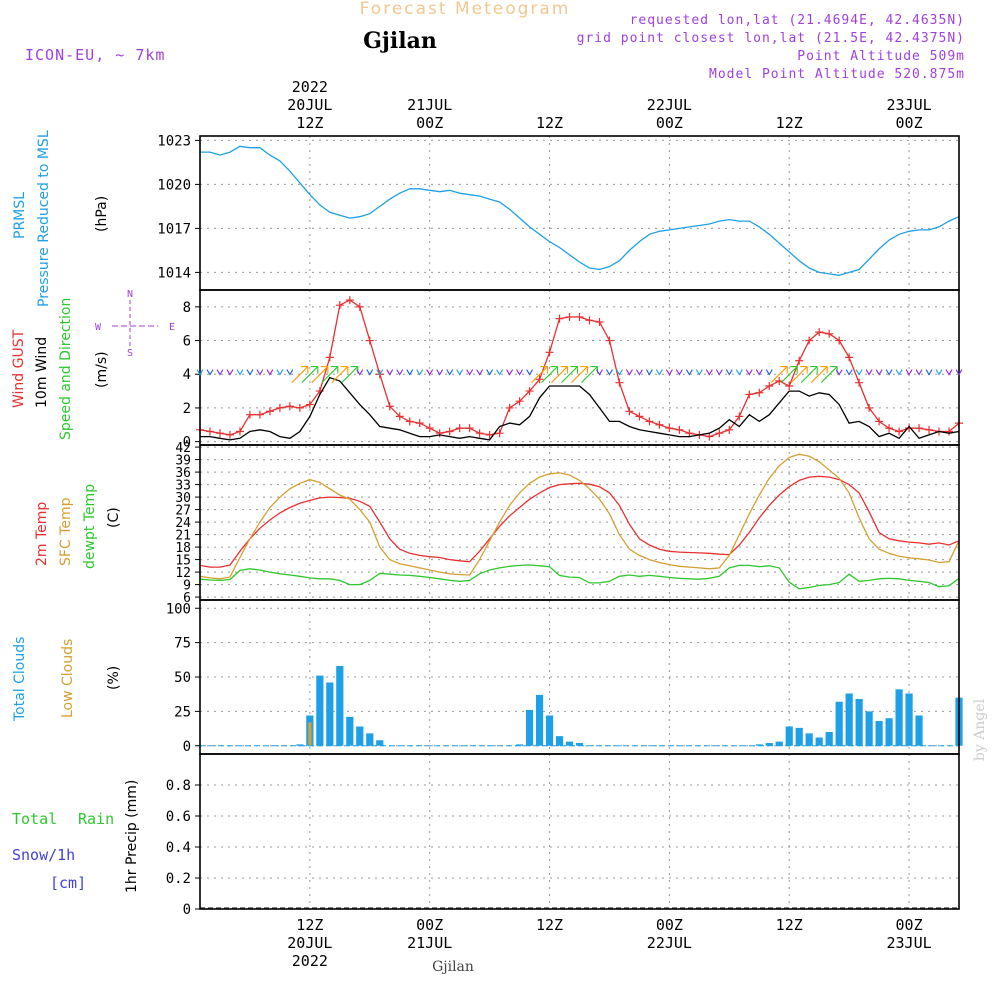 This screenshot has width=1000, height=1000. Describe the element at coordinates (429, 123) in the screenshot. I see `top-hour-label: 00Z` at that location.